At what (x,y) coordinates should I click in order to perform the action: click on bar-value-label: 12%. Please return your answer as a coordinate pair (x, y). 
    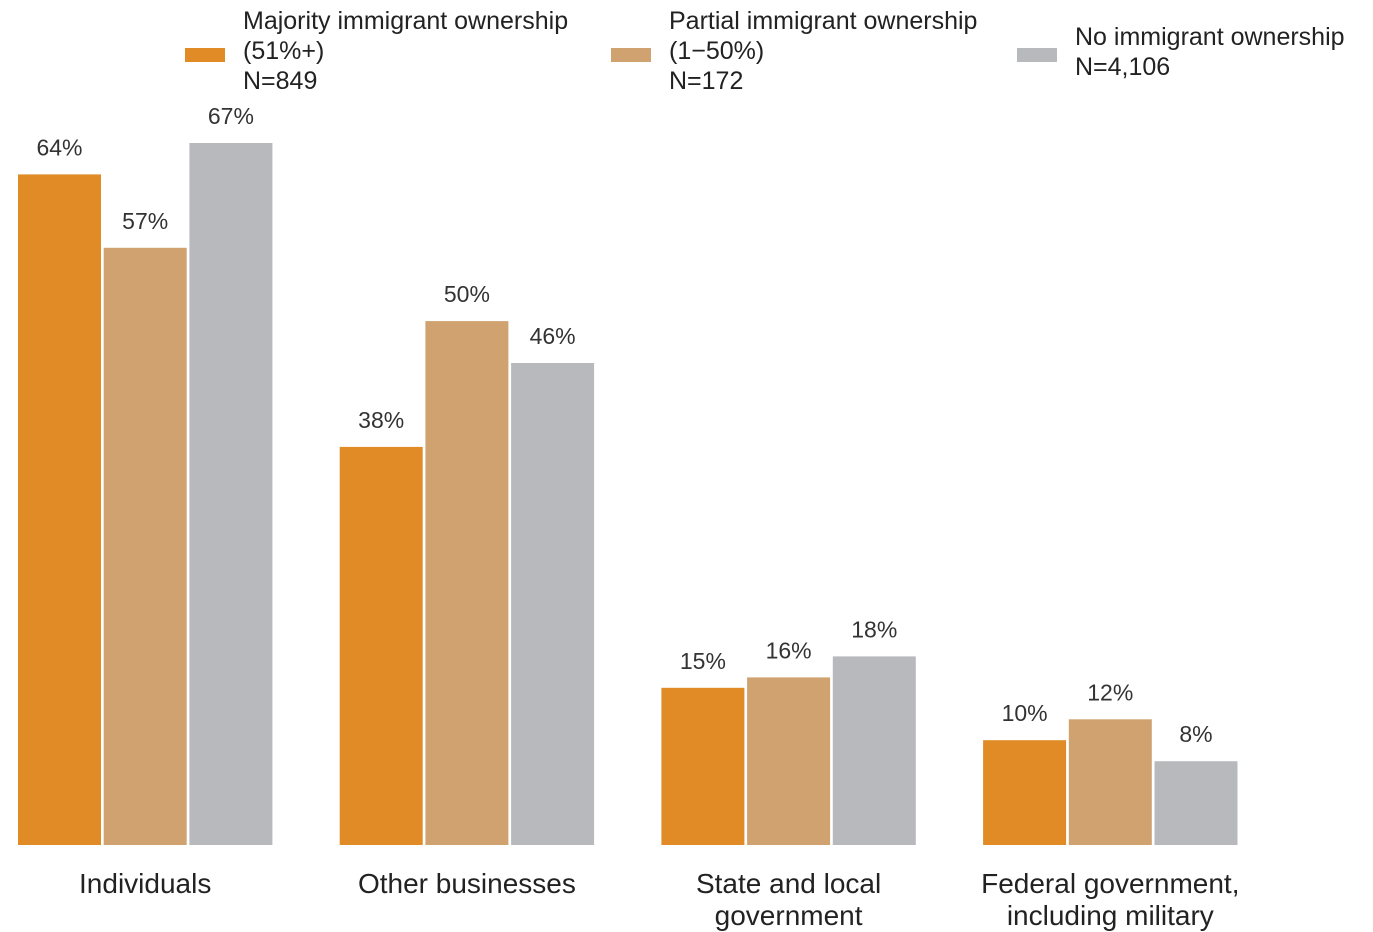
    Looking at the image, I should click on (1110, 692).